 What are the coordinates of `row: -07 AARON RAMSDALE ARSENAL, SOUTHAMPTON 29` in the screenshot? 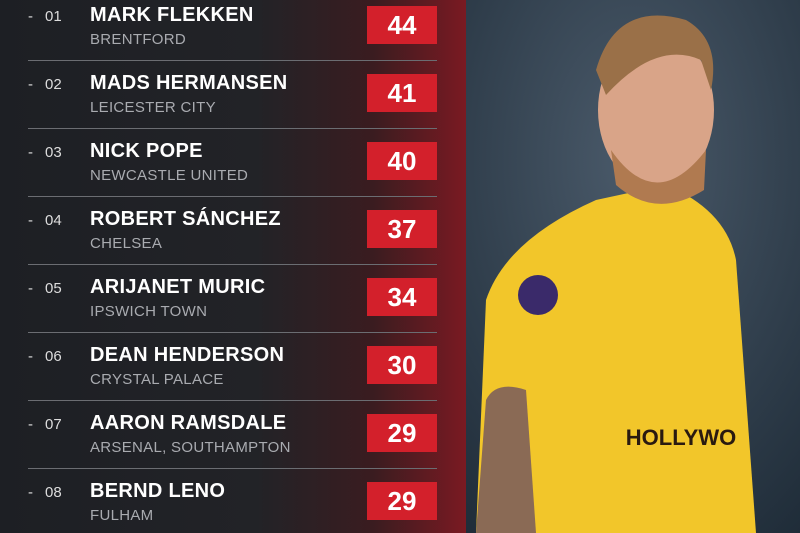 It's located at (233, 442).